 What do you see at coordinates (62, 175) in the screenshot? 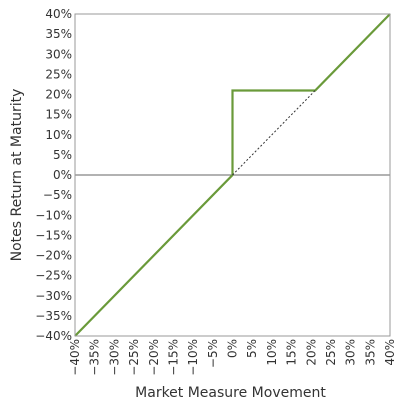
I see `y-tick-label: 0%` at bounding box center [62, 175].